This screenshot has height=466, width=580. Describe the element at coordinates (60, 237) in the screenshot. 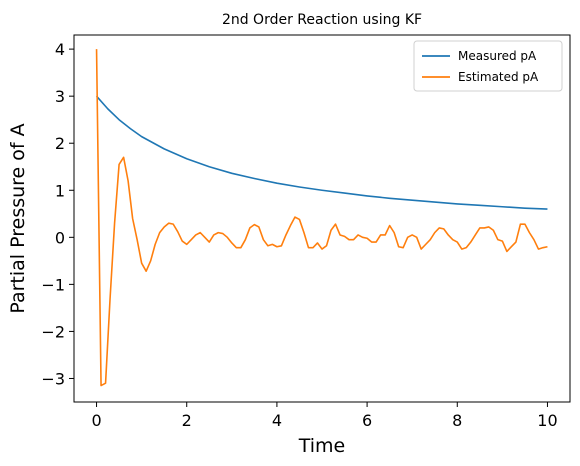

I see `y-tick-label: 0` at that location.